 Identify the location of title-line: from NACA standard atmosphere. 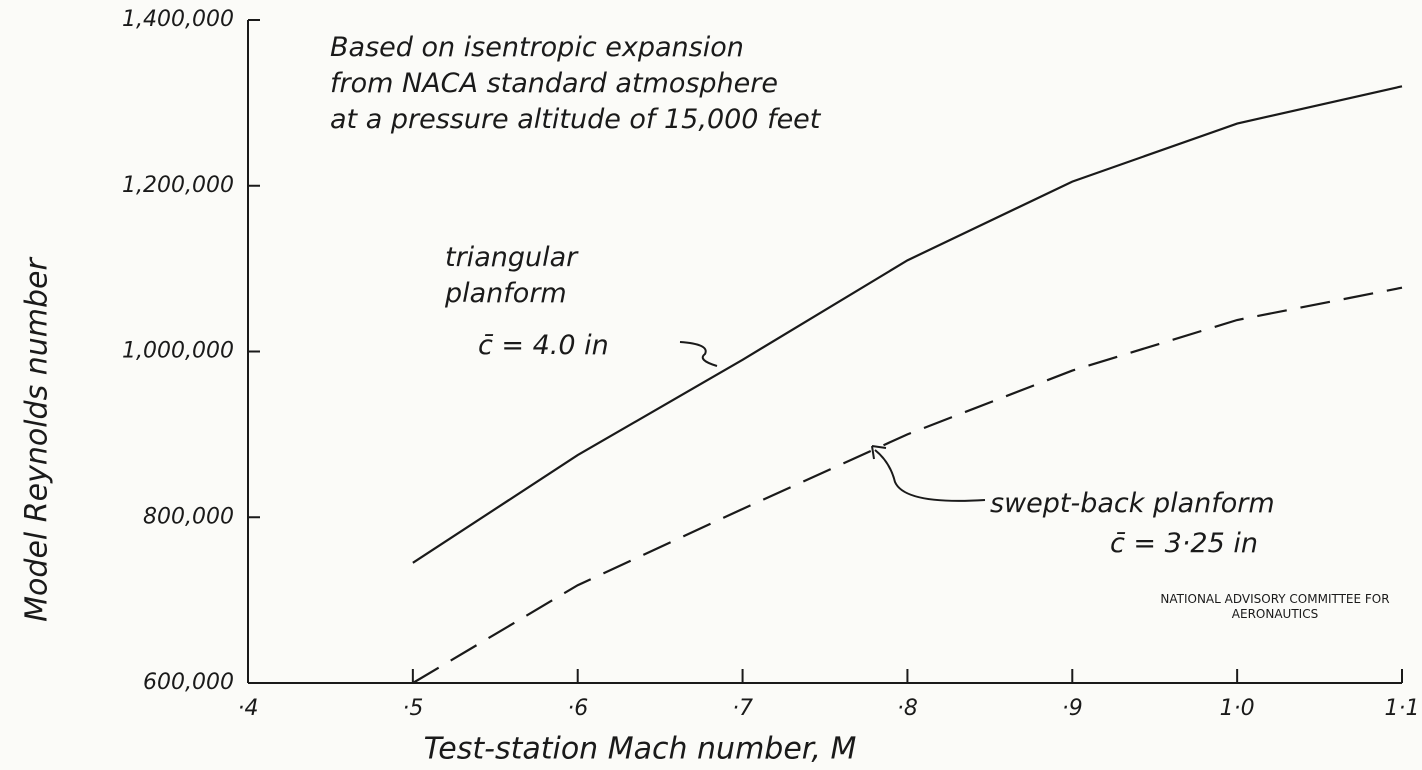
(554, 83).